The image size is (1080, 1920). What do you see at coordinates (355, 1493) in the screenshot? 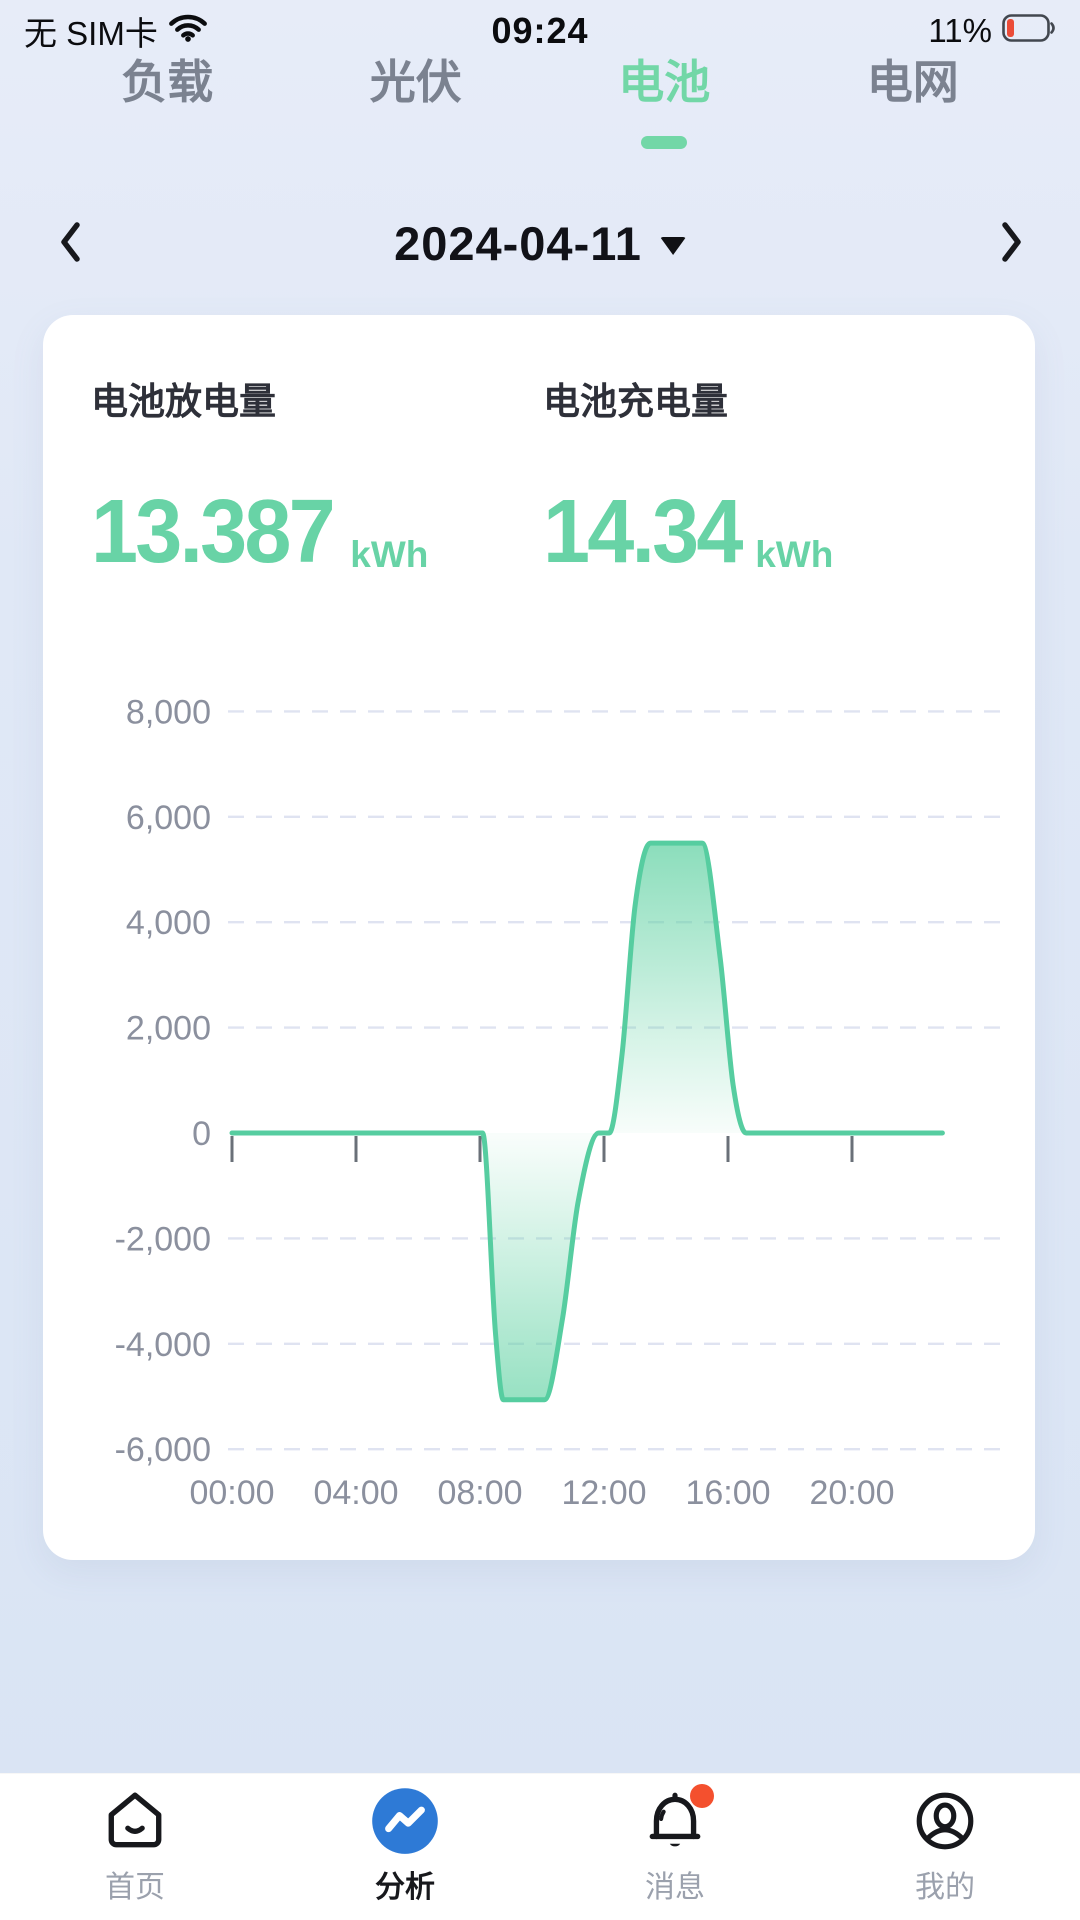
I see `svg-text: 04:00` at bounding box center [355, 1493].